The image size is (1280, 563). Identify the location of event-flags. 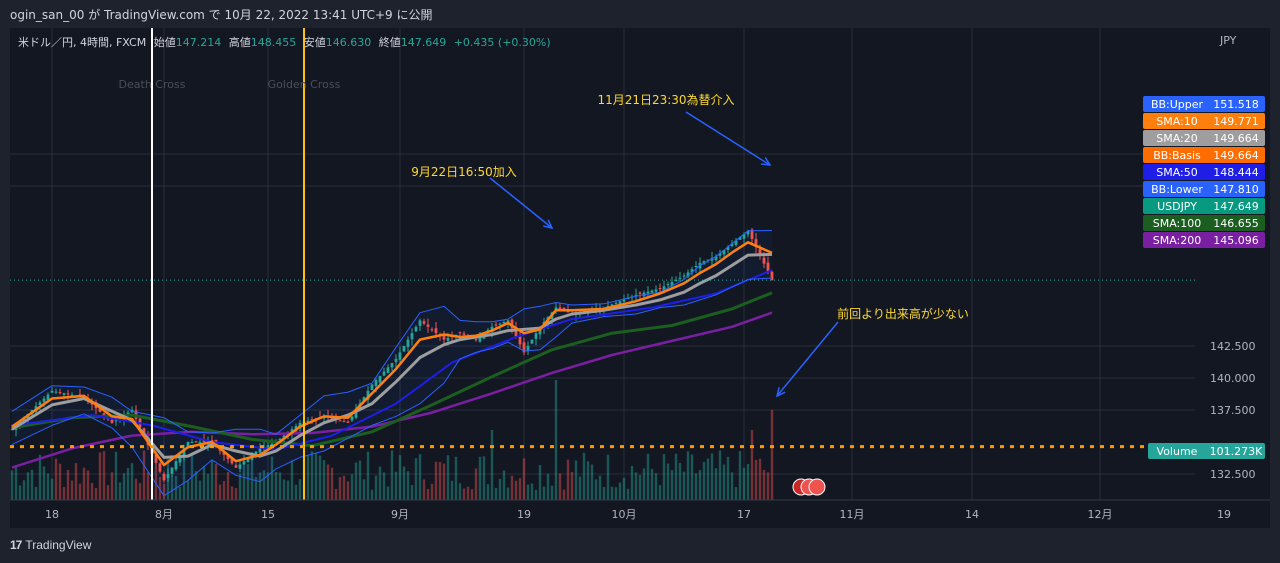
(809, 487).